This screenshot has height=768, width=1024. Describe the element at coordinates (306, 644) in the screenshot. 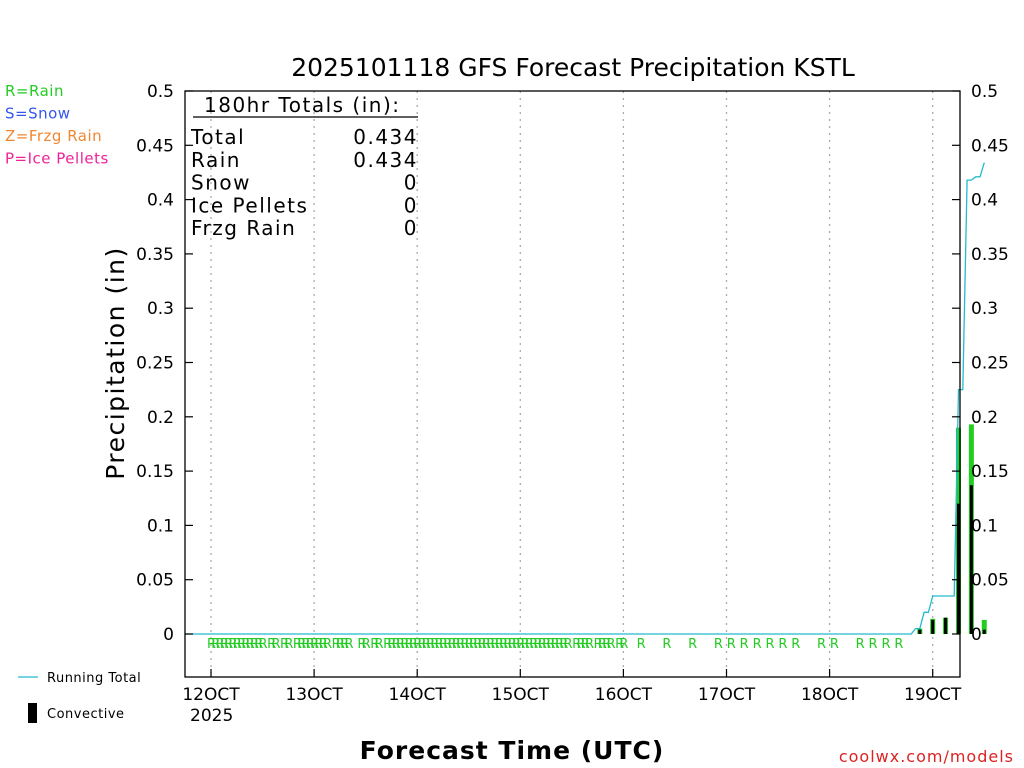

I see `ptype-mark-19: R` at that location.